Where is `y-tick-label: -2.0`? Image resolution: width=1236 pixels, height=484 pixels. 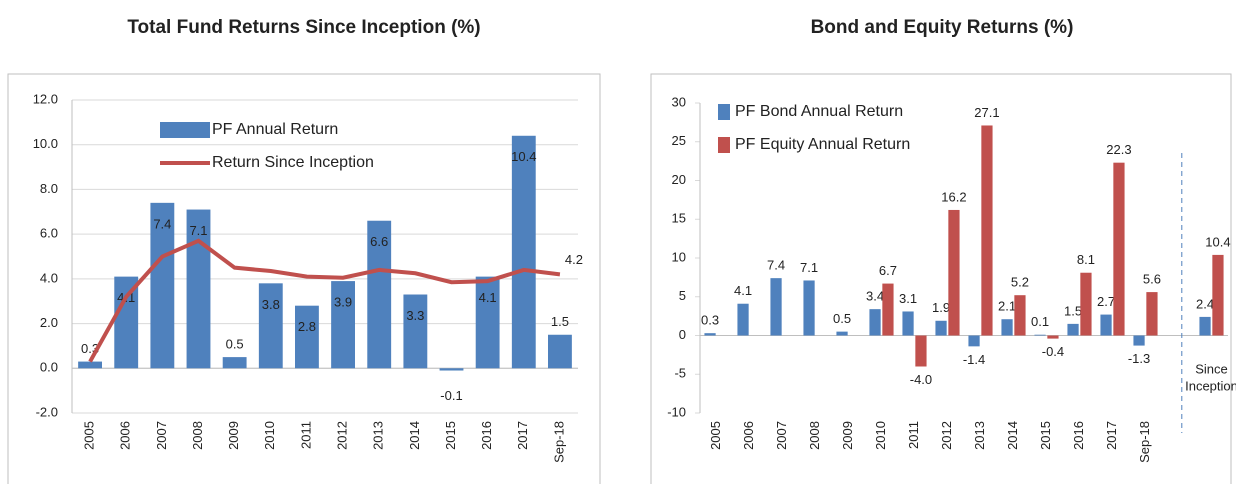
y-tick-label: -2.0 is located at coordinates (47, 411).